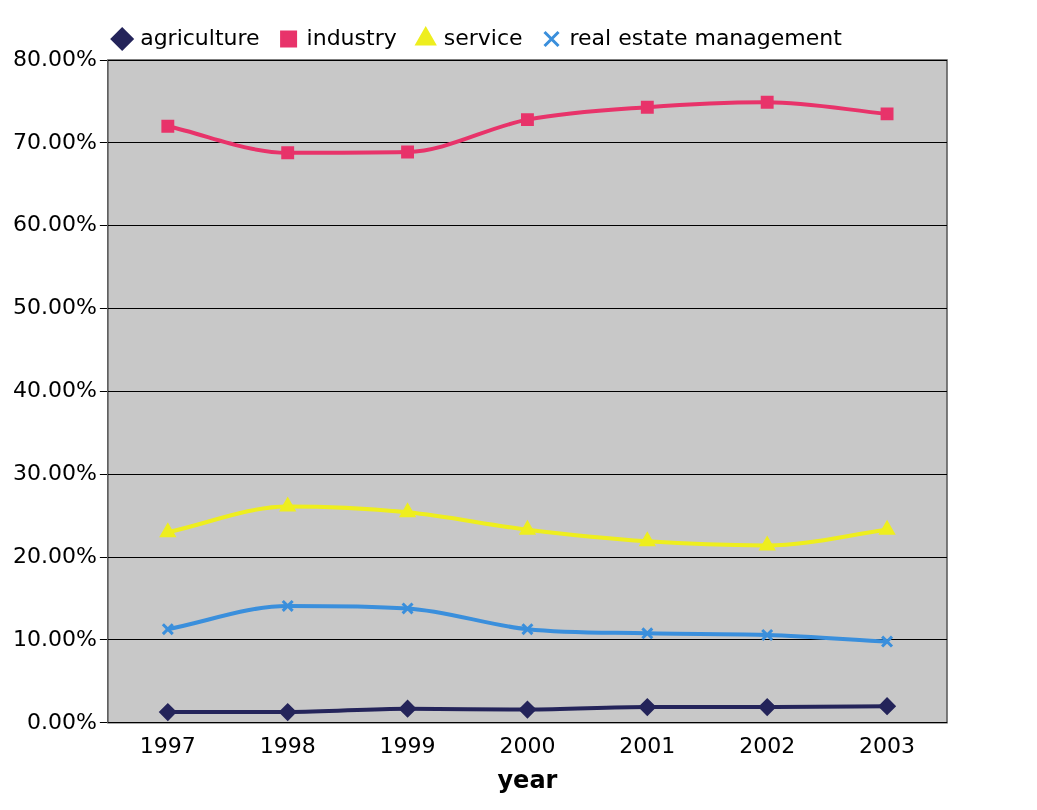  Describe the element at coordinates (55, 638) in the screenshot. I see `y-tick-label: 10.00%` at that location.